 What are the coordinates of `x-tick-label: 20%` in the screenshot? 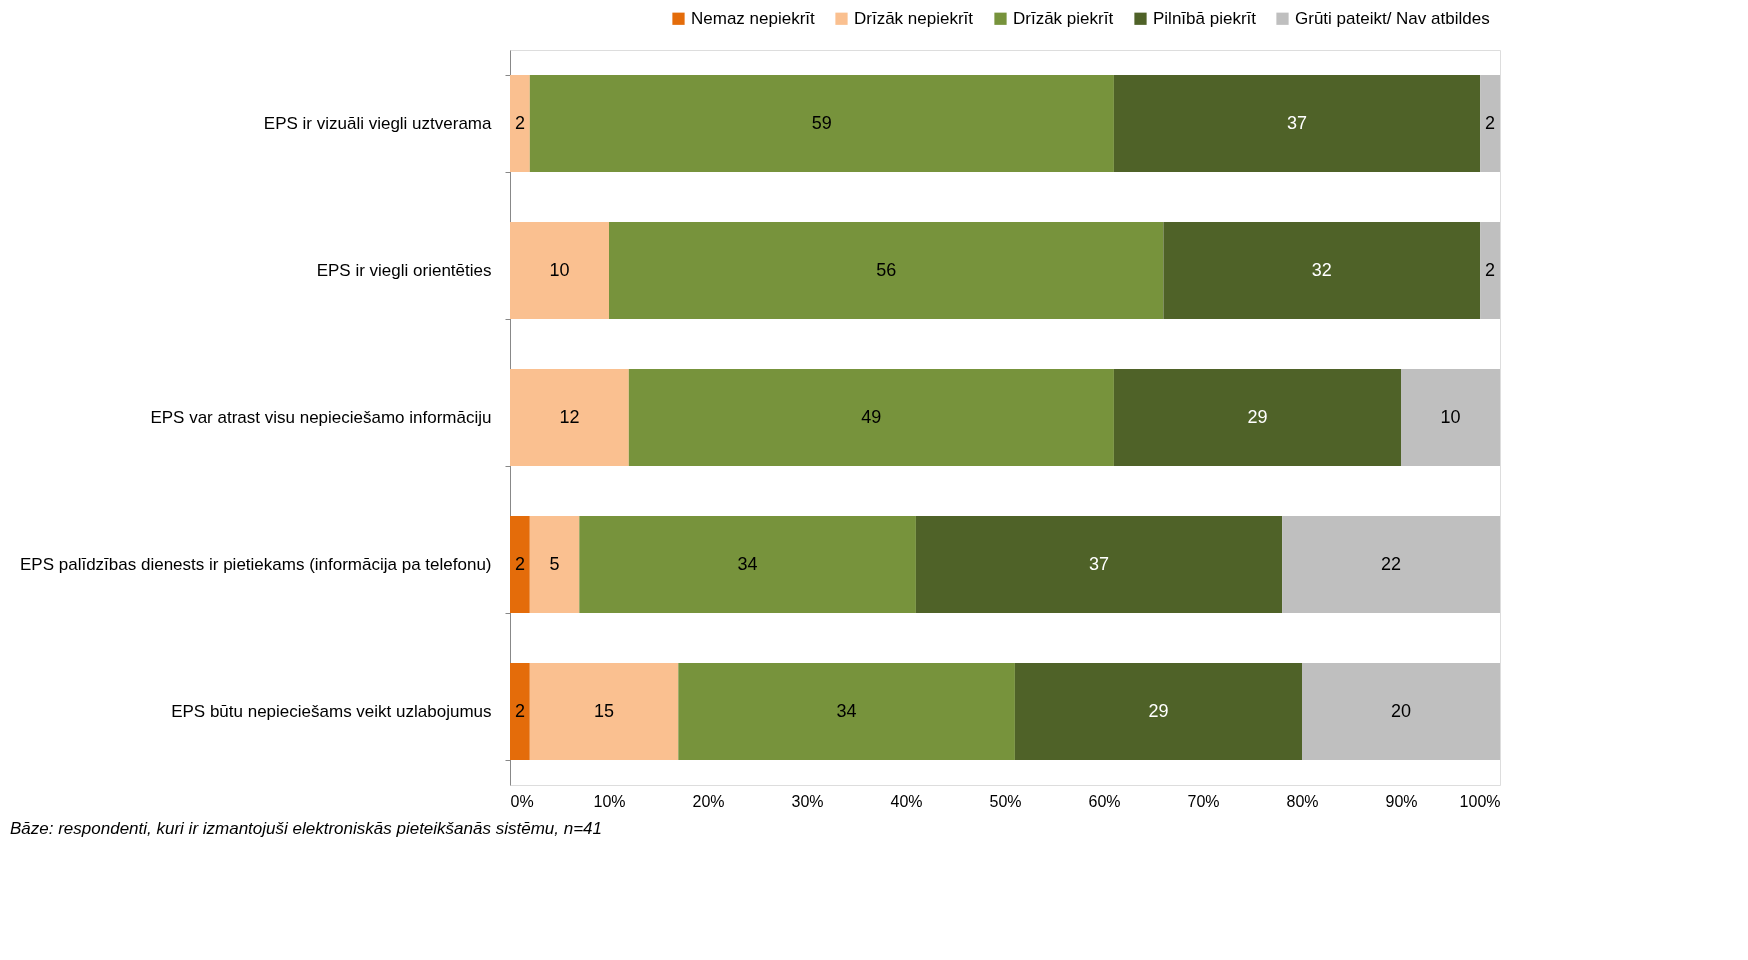 It's located at (708, 801).